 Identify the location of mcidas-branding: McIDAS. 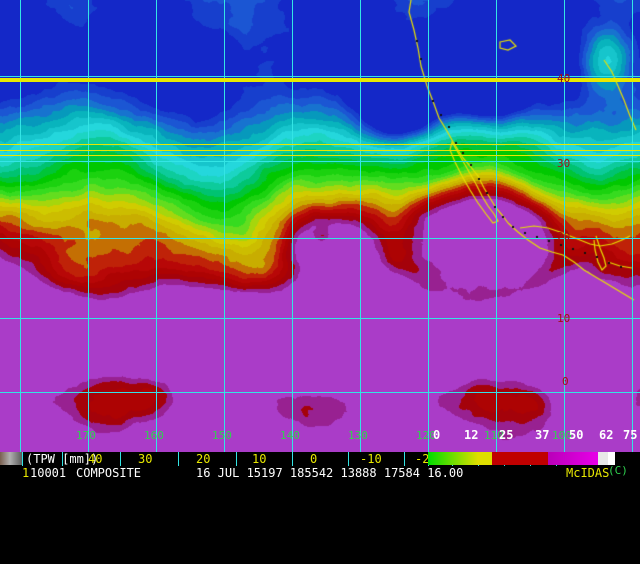
(588, 473).